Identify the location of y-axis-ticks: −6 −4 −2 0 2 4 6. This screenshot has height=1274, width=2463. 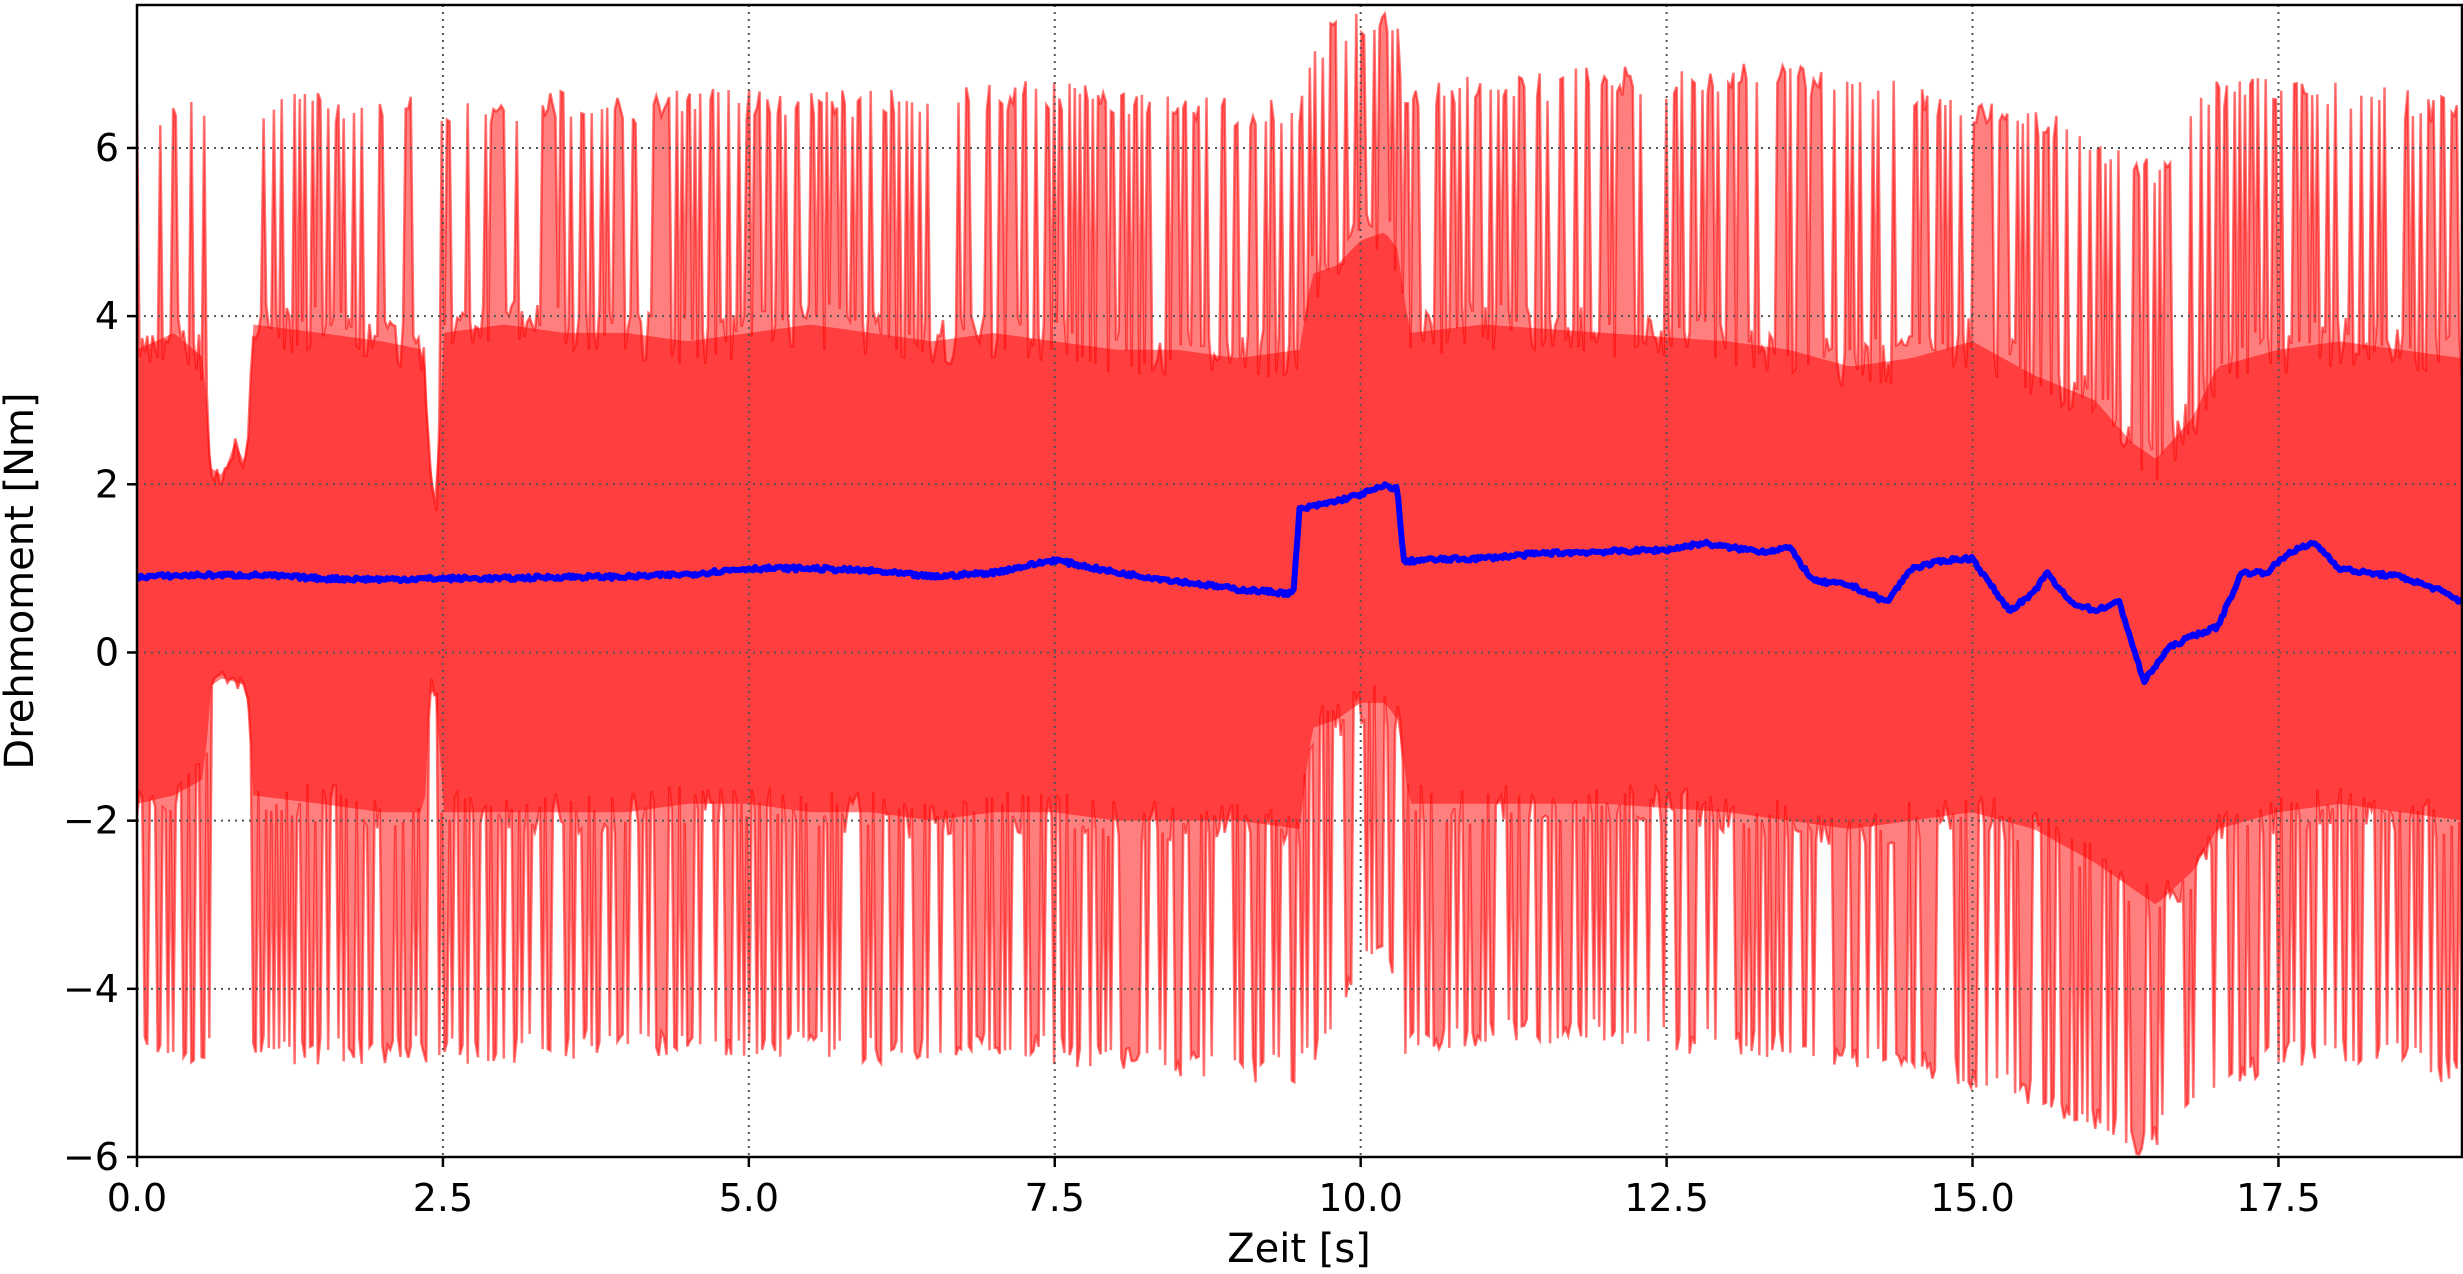
(100, 652).